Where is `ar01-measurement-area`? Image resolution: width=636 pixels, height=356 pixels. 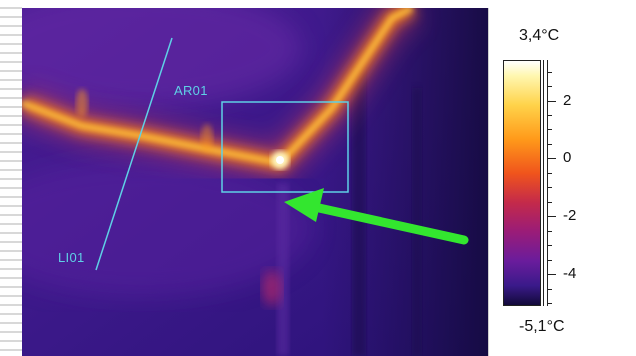 ar01-measurement-area is located at coordinates (285, 147).